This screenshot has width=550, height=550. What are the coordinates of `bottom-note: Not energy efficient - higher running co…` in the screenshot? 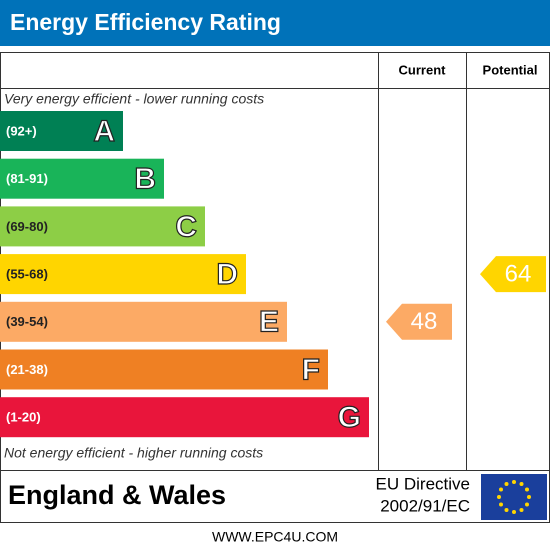 It's located at (133, 453).